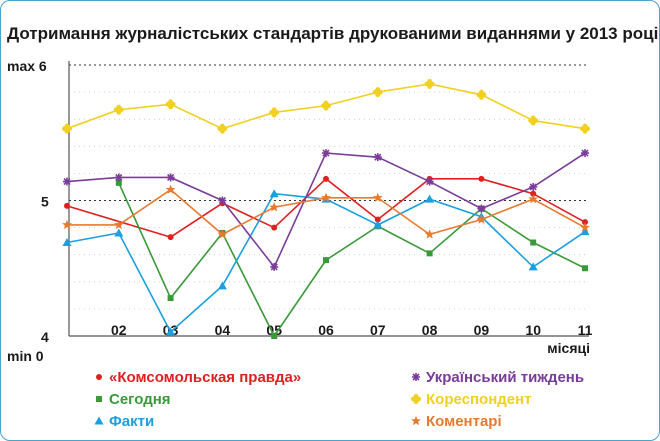 The image size is (660, 441). I want to click on x-tick-label: 11, so click(585, 330).